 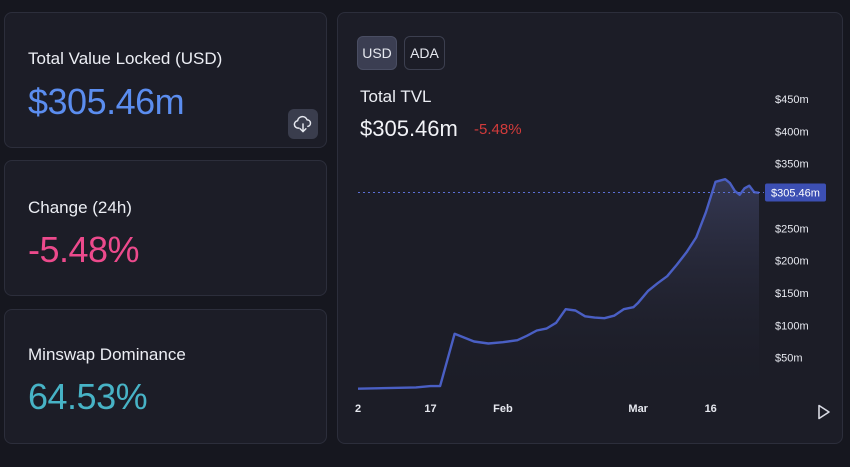 I want to click on toggle-usd: USD, so click(x=377, y=53).